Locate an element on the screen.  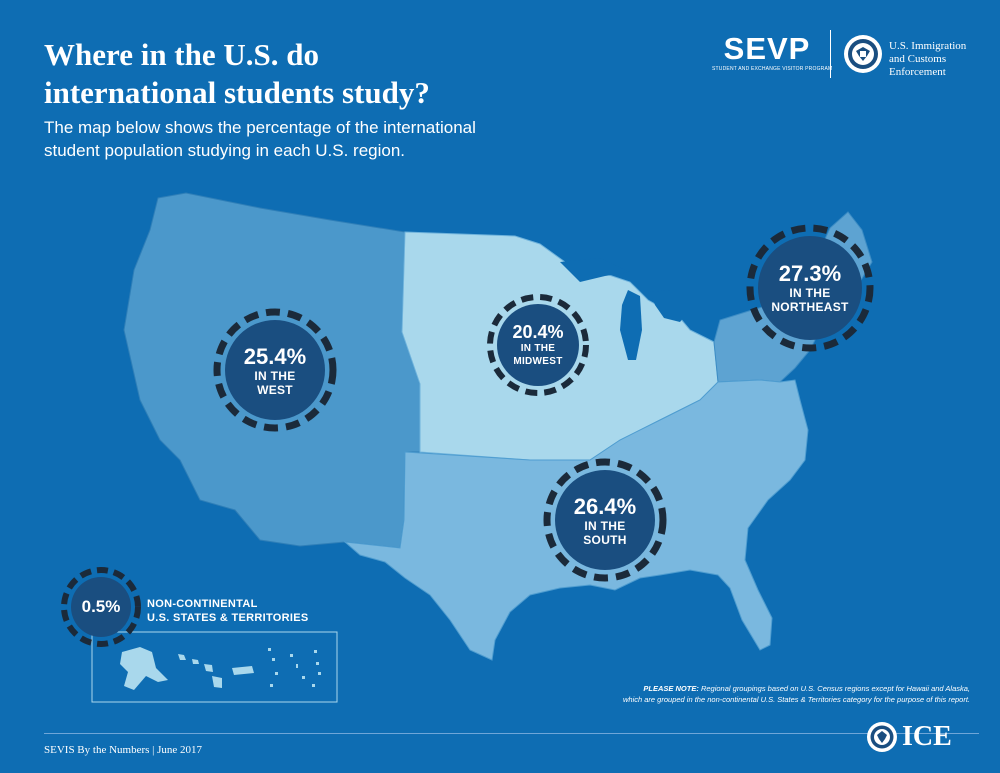
bubble-south-text: 26.4% IN THE SOUTH is located at coordinates (605, 521).